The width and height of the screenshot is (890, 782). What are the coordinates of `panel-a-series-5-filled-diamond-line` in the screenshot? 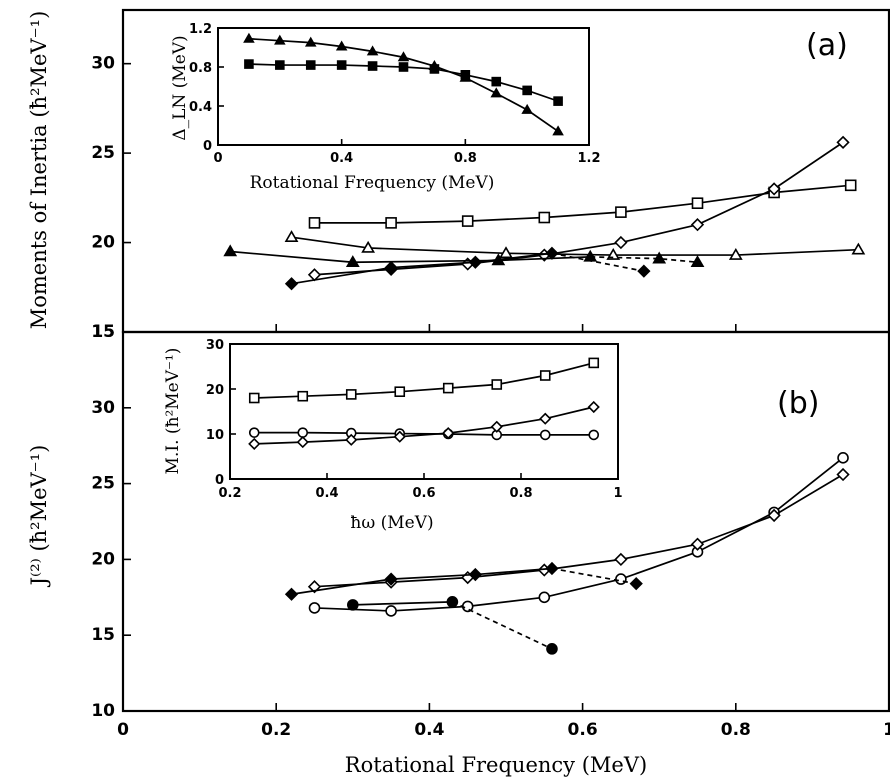 It's located at (422, 268).